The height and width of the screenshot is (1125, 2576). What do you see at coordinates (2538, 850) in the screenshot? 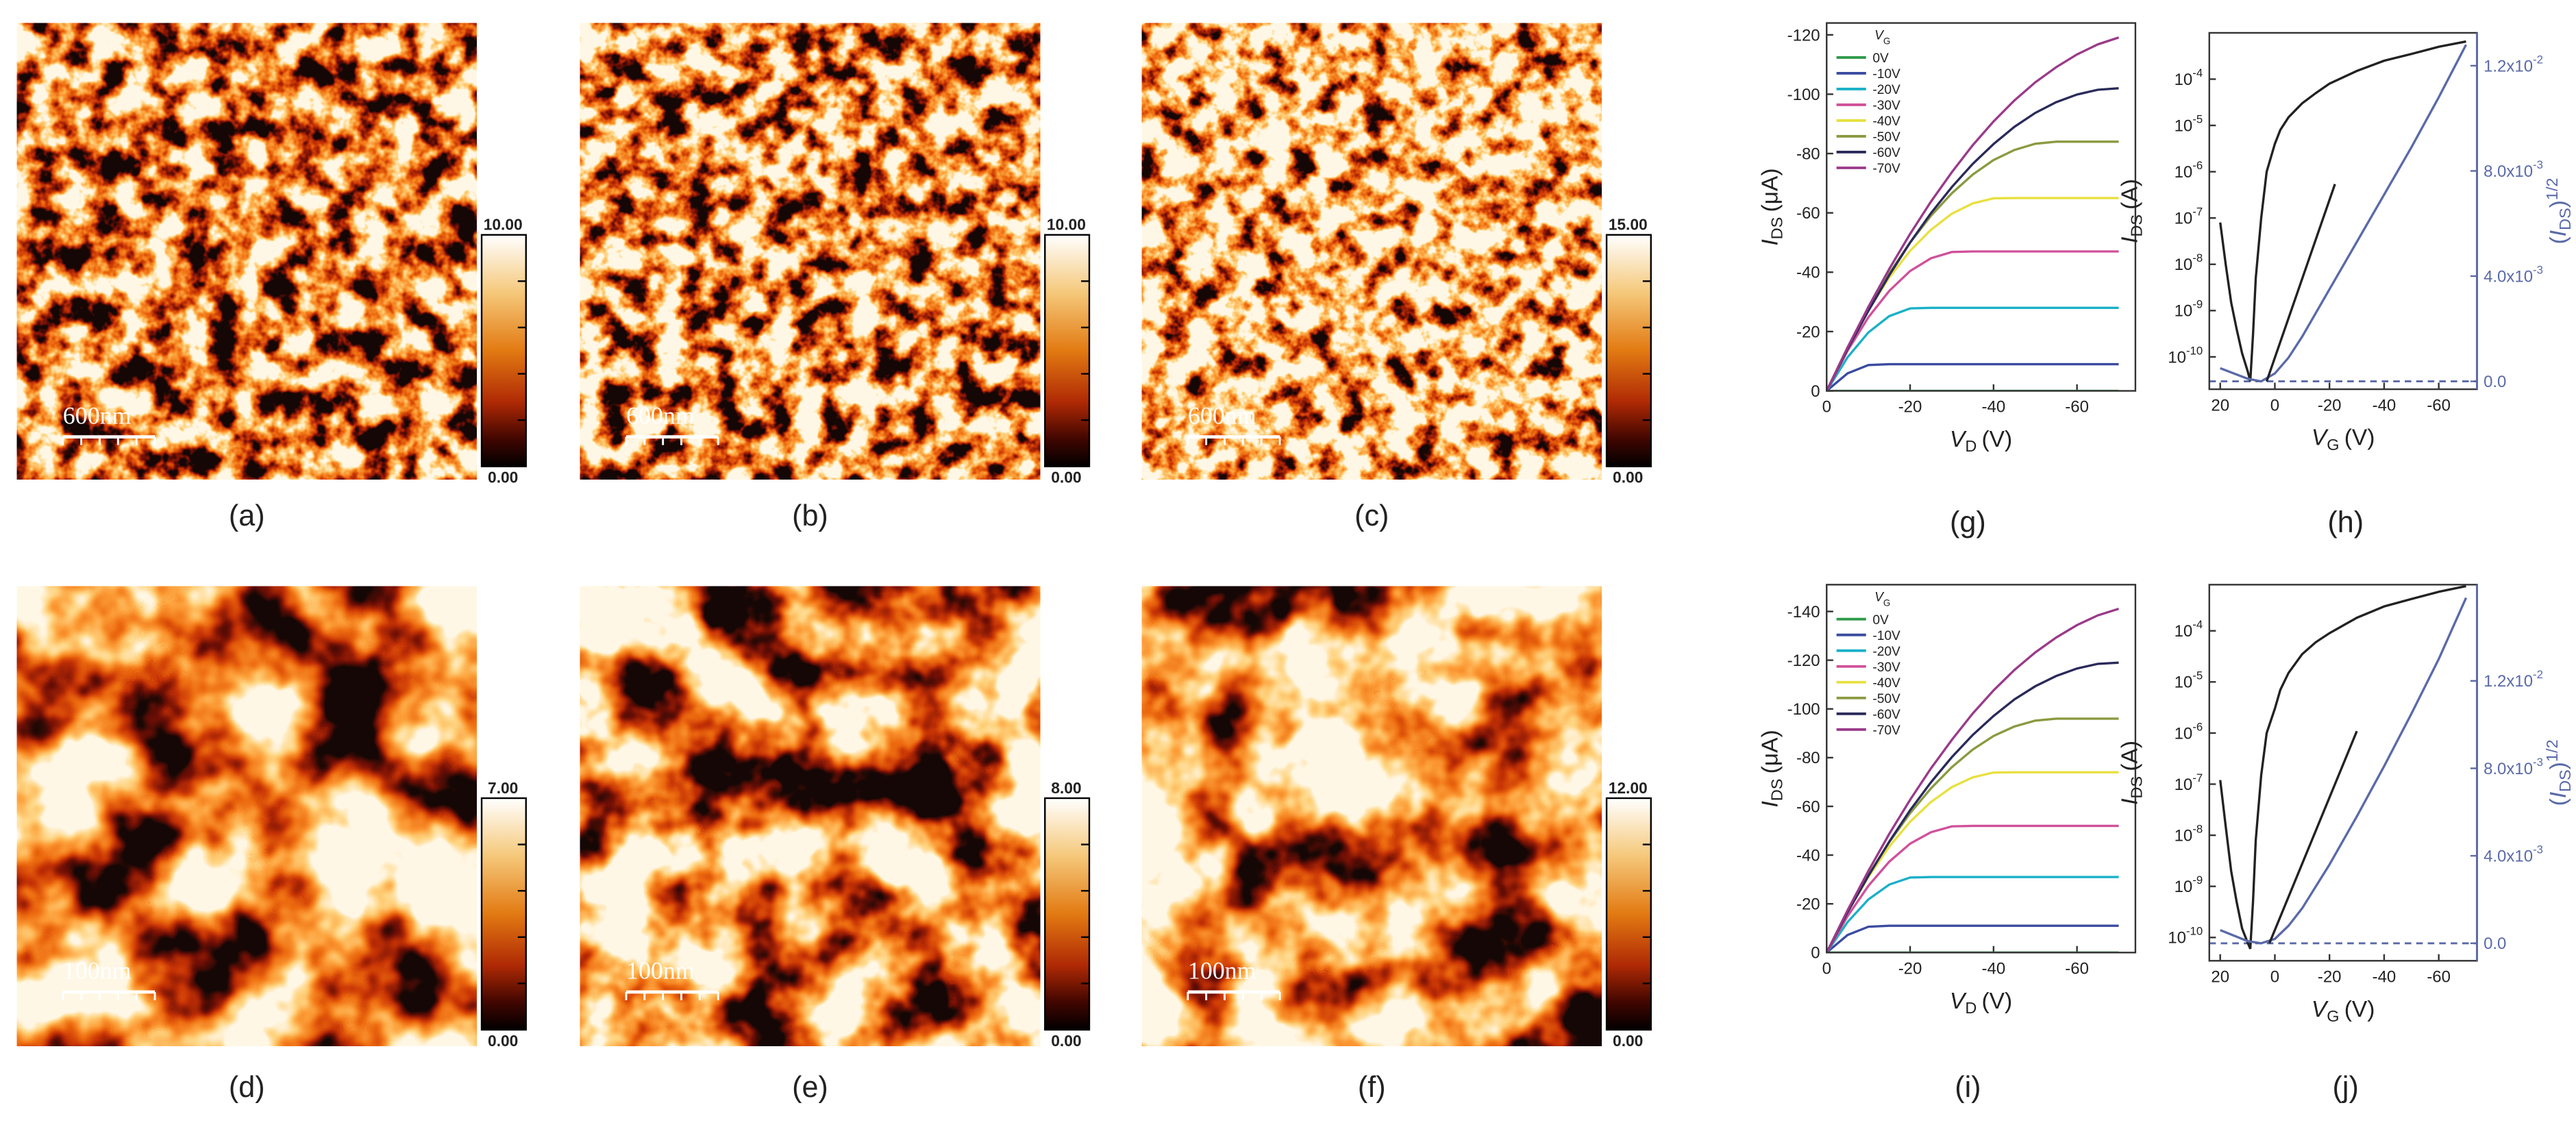
I see `tick-exponent: -3` at bounding box center [2538, 850].